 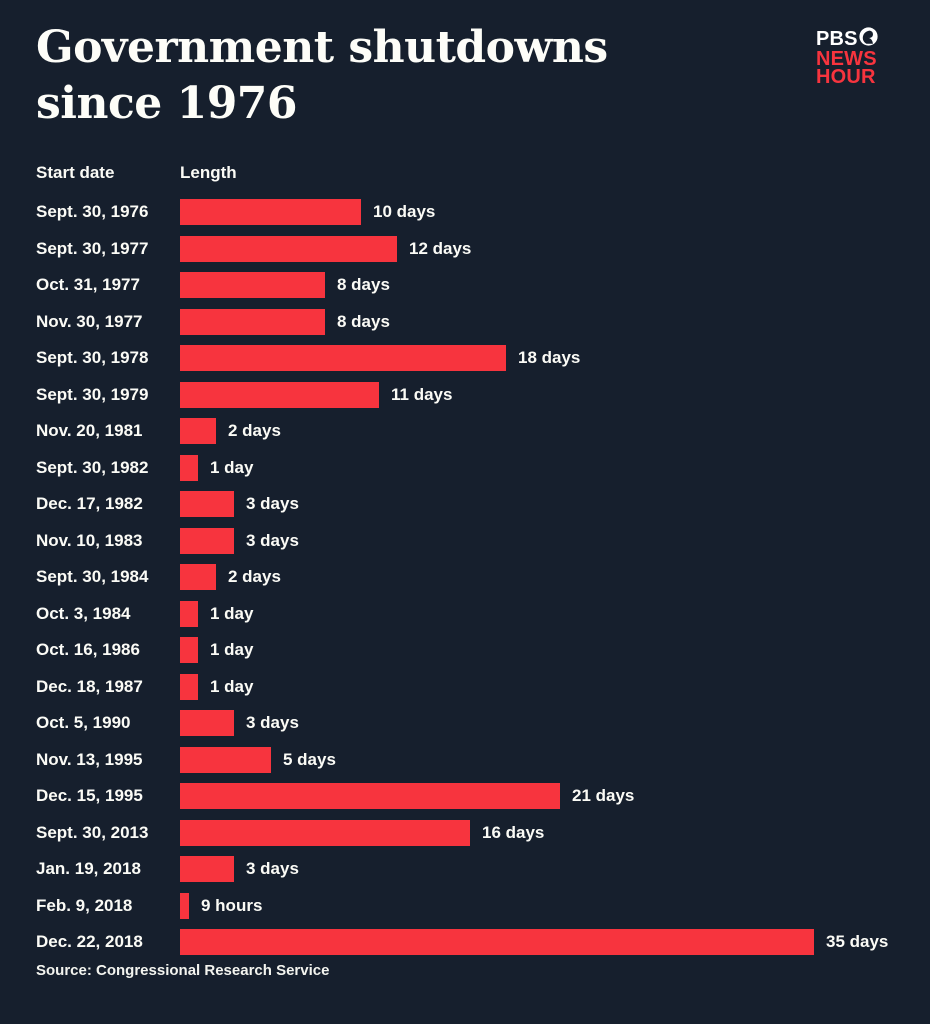 What do you see at coordinates (483, 614) in the screenshot?
I see `chart-row: Oct. 3, 1984 1 day` at bounding box center [483, 614].